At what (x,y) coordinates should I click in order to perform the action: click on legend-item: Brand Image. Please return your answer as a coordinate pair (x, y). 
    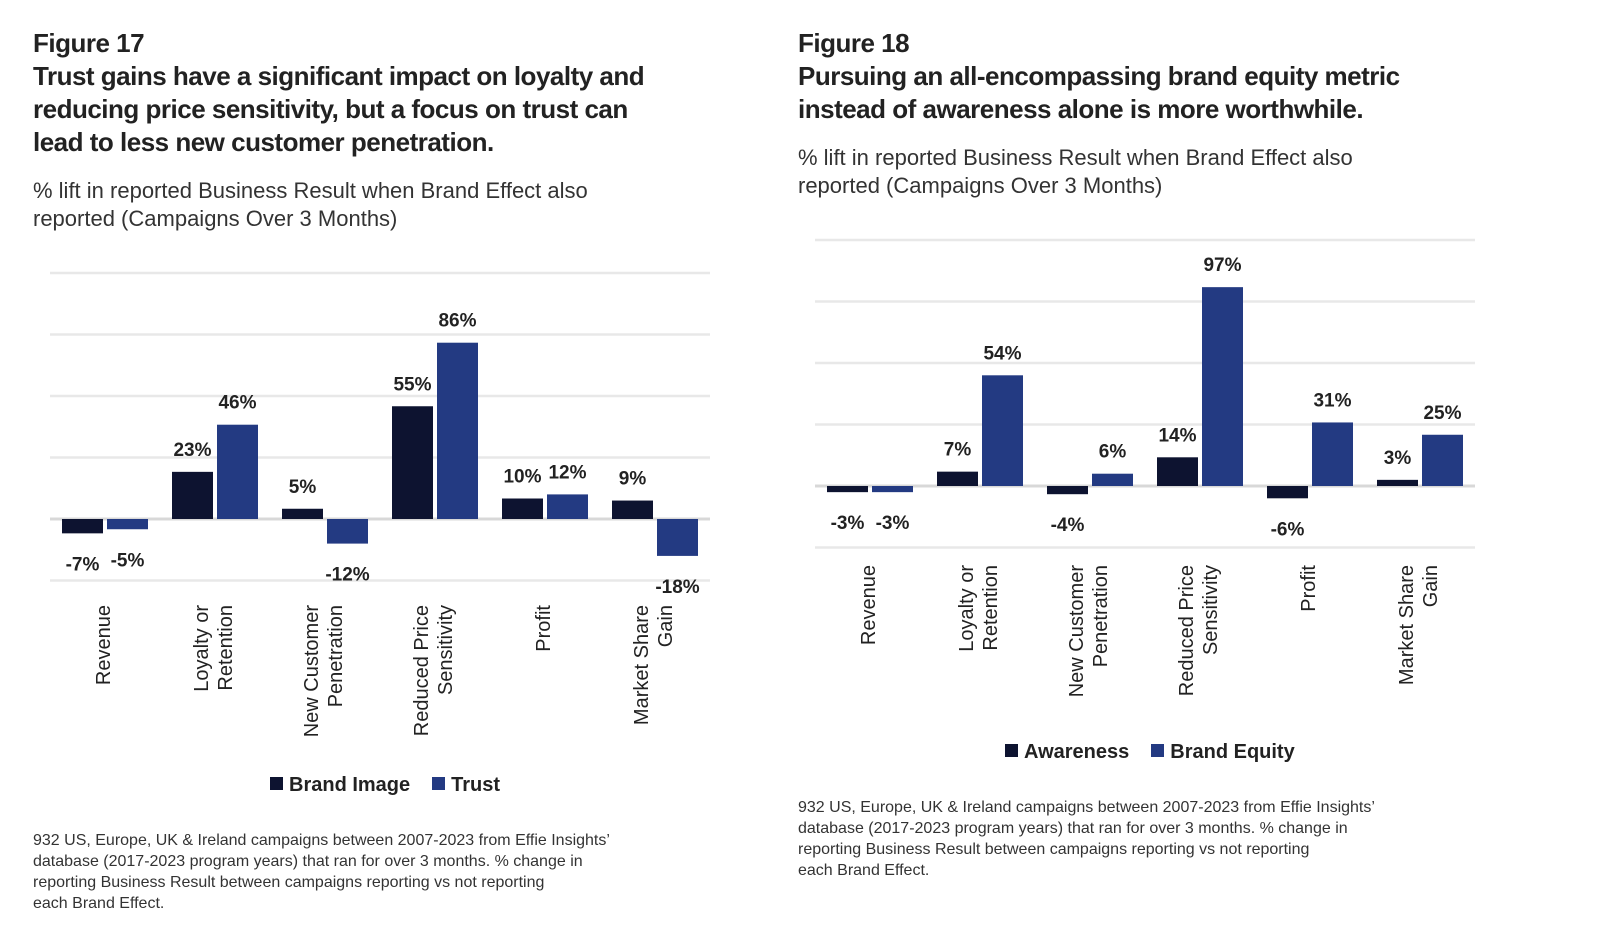
    Looking at the image, I should click on (340, 785).